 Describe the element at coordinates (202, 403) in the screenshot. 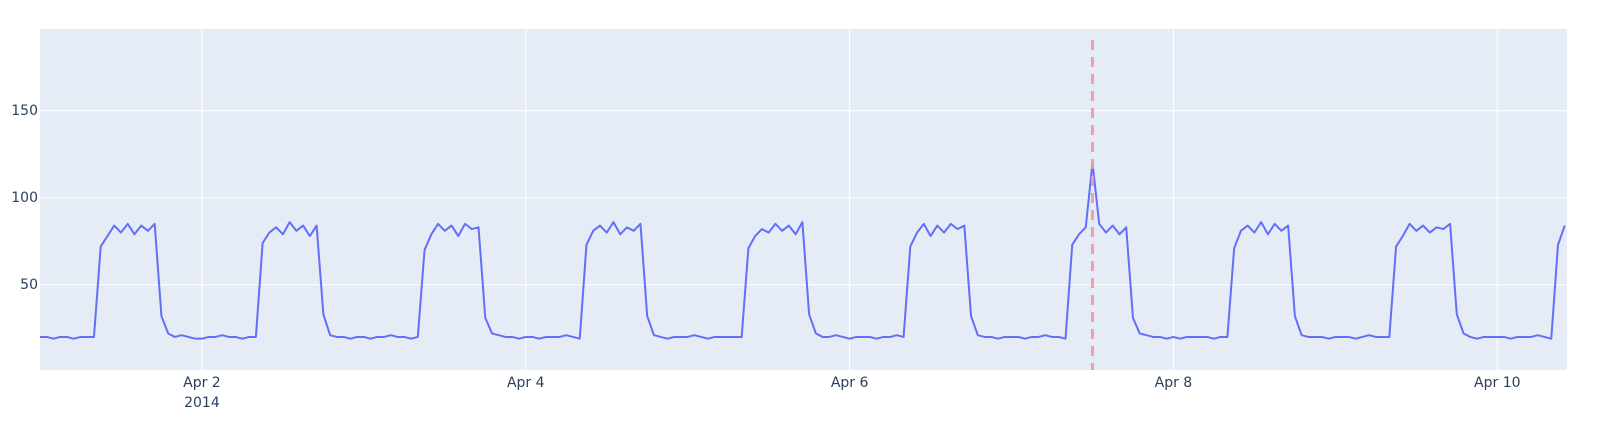

I see `x-tick-year: 2014` at that location.